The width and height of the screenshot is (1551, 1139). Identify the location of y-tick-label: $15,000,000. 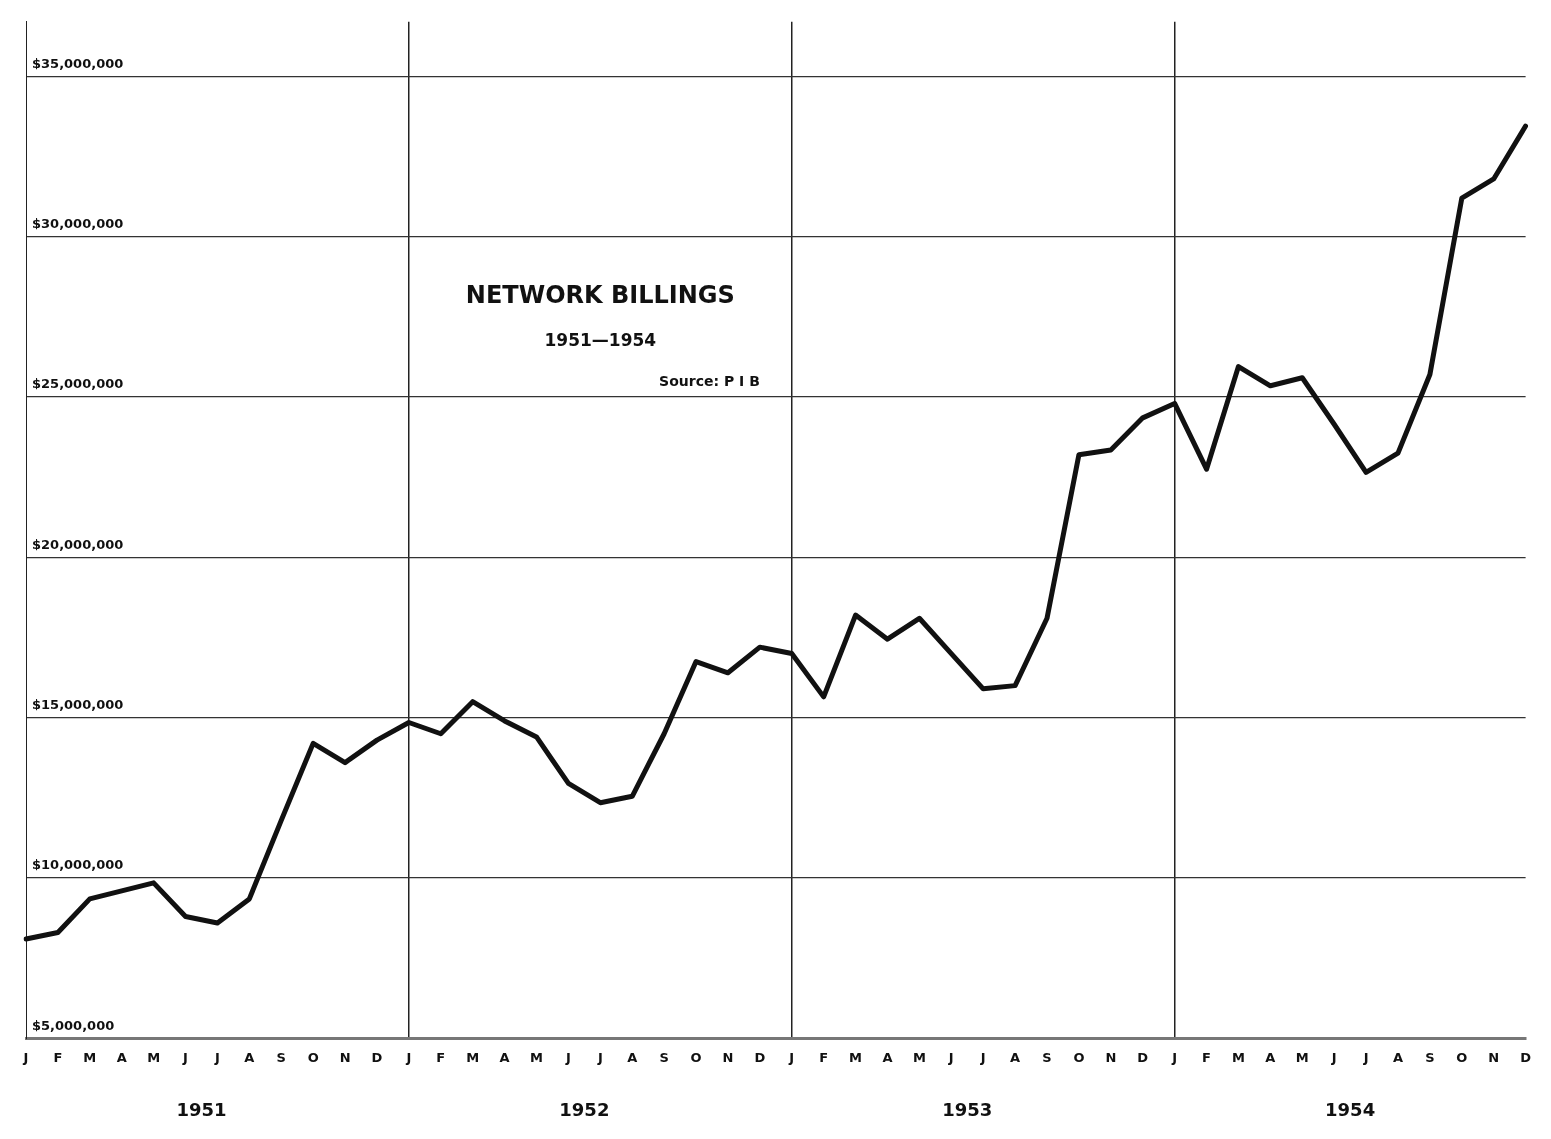
(78, 705).